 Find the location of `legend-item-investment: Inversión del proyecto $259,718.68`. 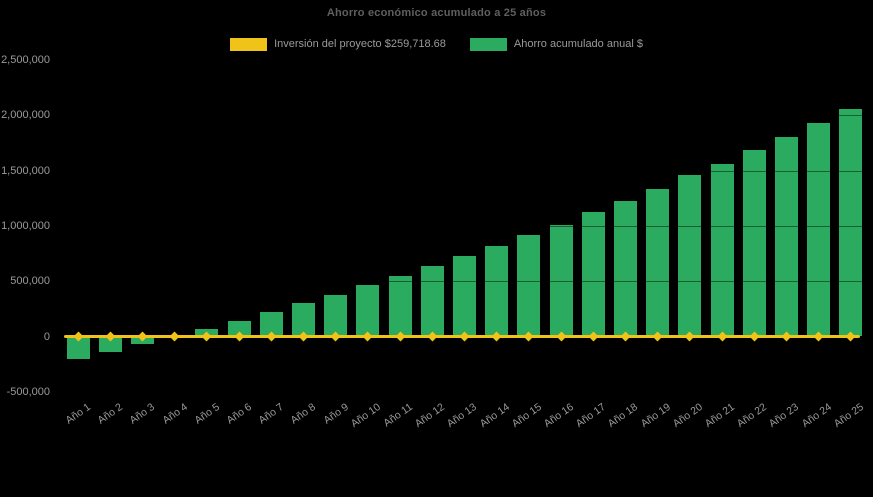

legend-item-investment: Inversión del proyecto $259,718.68 is located at coordinates (338, 44).